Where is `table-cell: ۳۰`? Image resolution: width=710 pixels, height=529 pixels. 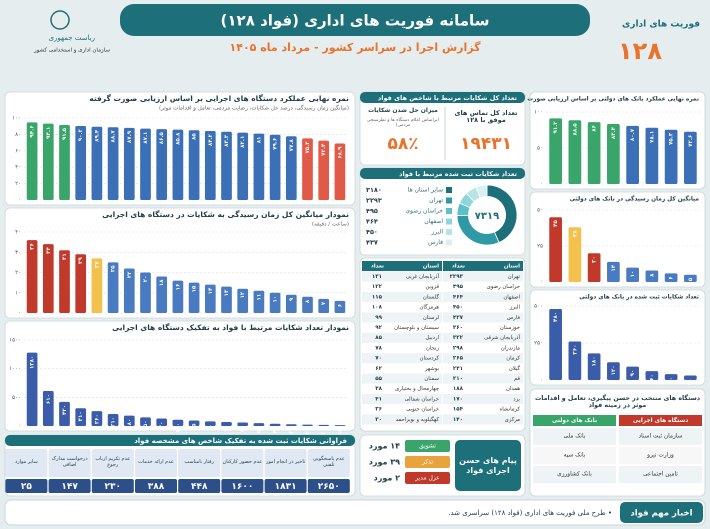
table-cell: ۳۰ is located at coordinates (378, 420).